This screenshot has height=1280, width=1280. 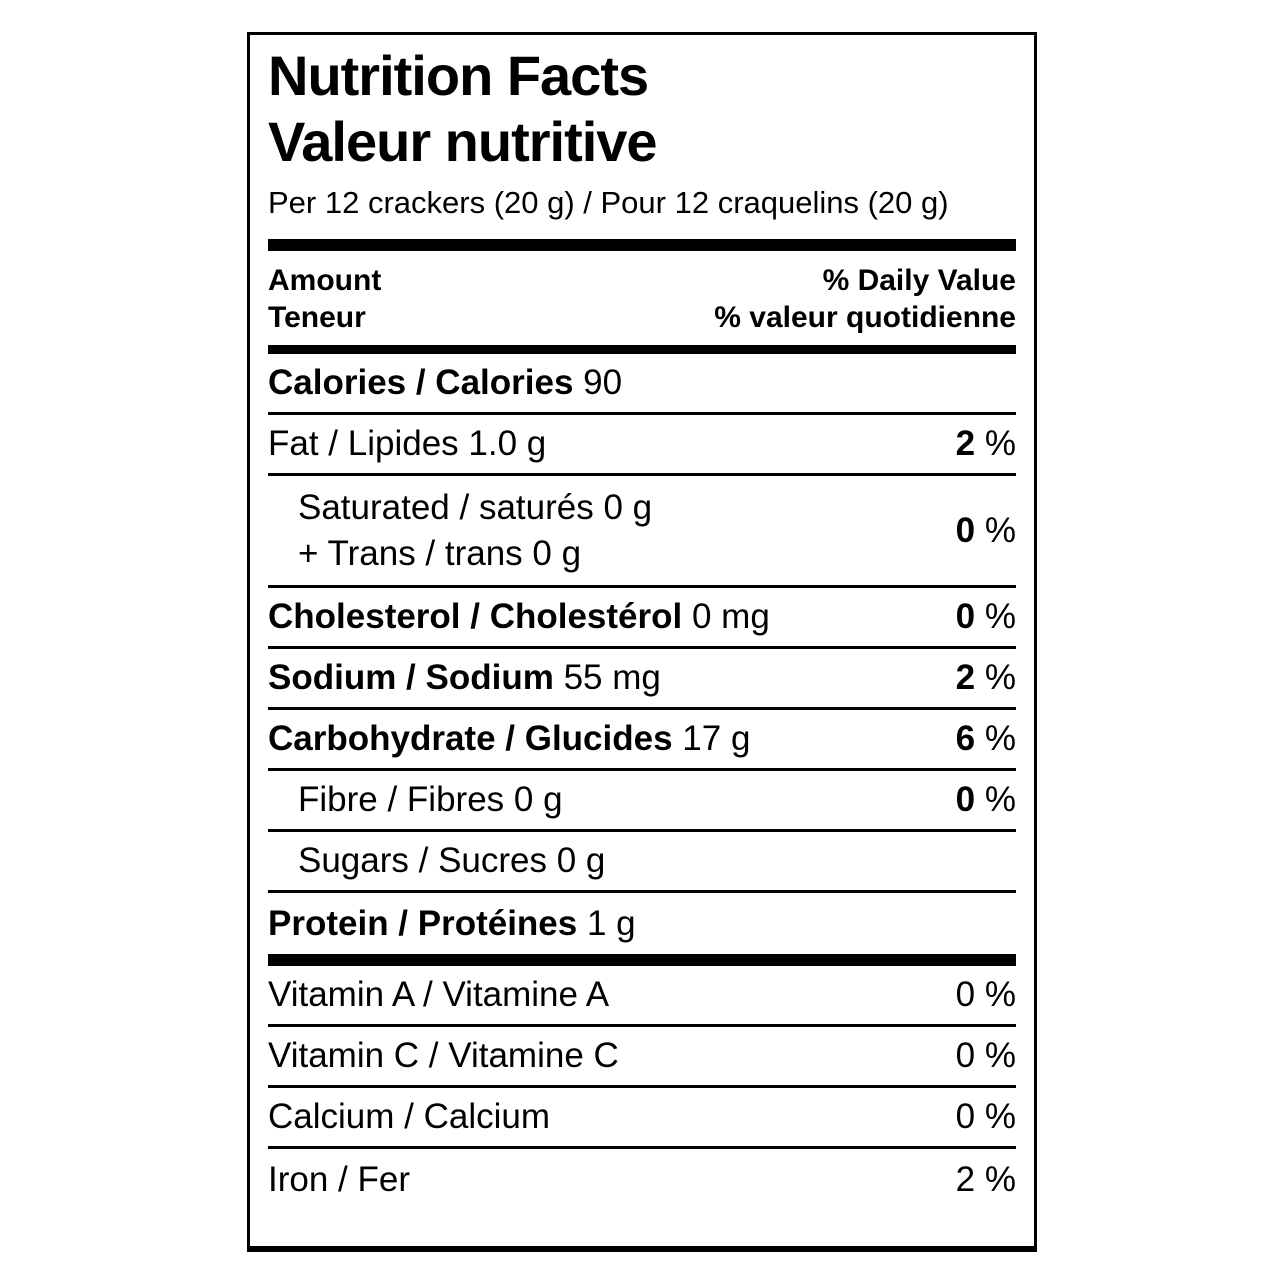 What do you see at coordinates (642, 960) in the screenshot?
I see `thick-separator-vitamins` at bounding box center [642, 960].